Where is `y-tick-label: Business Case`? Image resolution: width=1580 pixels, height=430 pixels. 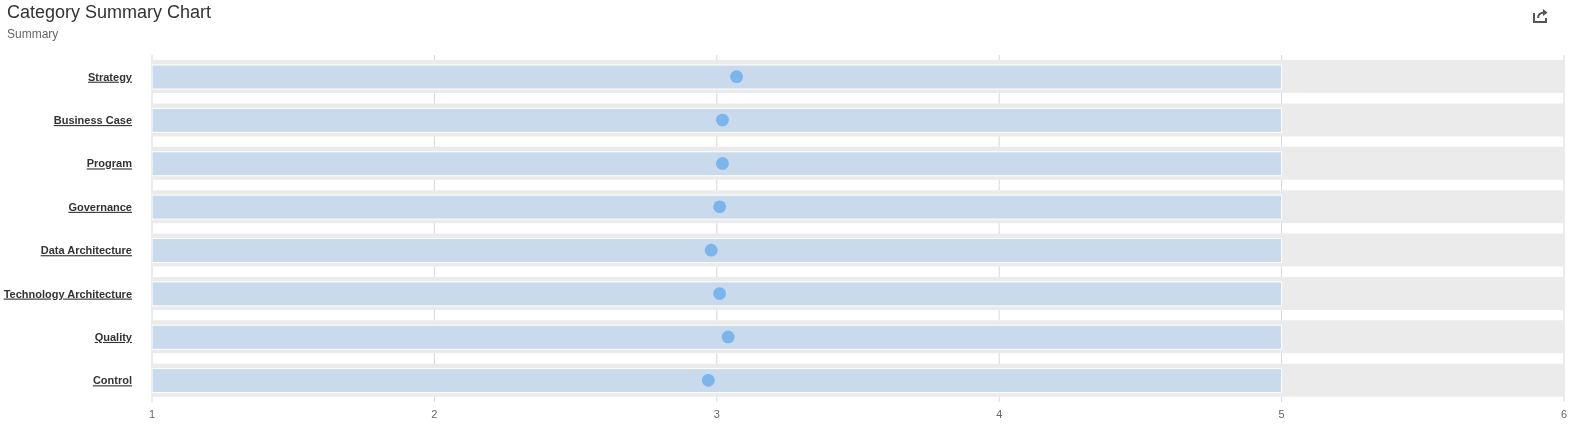
y-tick-label: Business Case is located at coordinates (92, 120).